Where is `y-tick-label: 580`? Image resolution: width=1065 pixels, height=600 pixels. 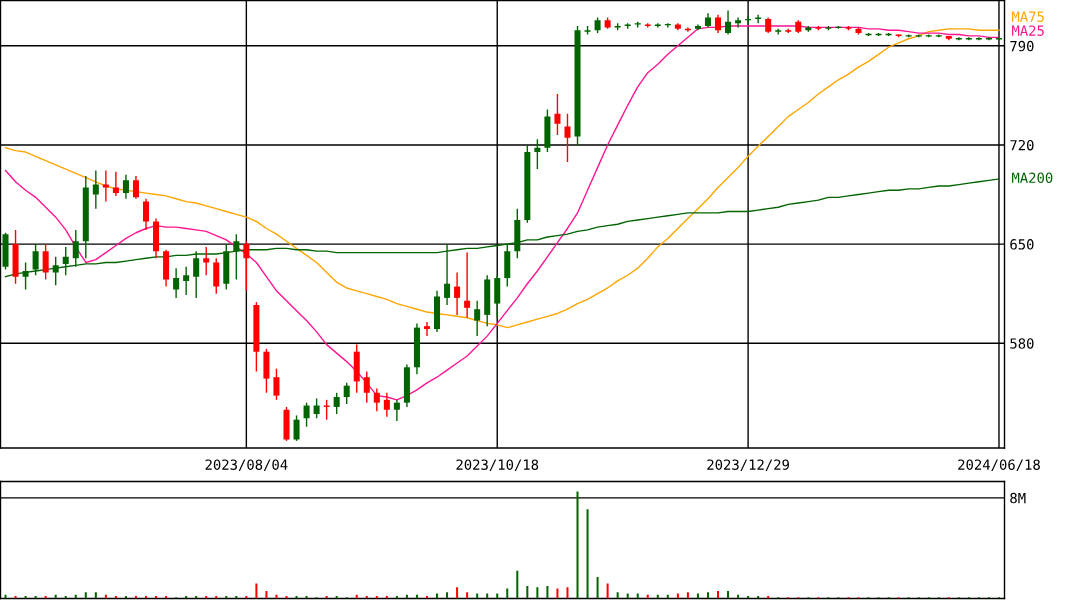 y-tick-label: 580 is located at coordinates (1022, 343).